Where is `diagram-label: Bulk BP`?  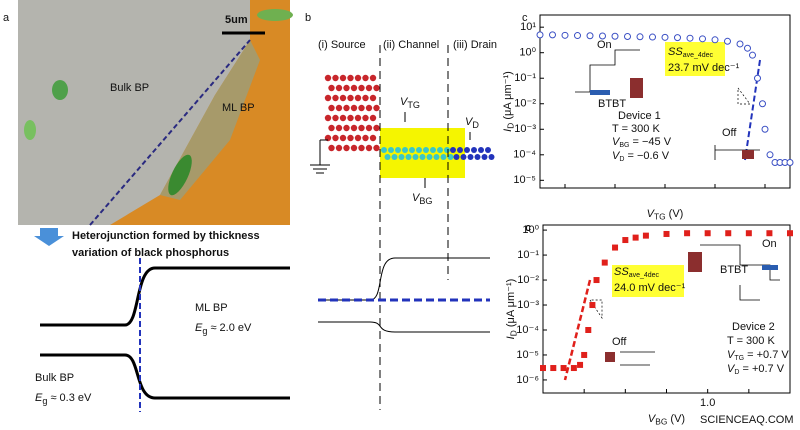
diagram-label: Bulk BP is located at coordinates (54, 378).